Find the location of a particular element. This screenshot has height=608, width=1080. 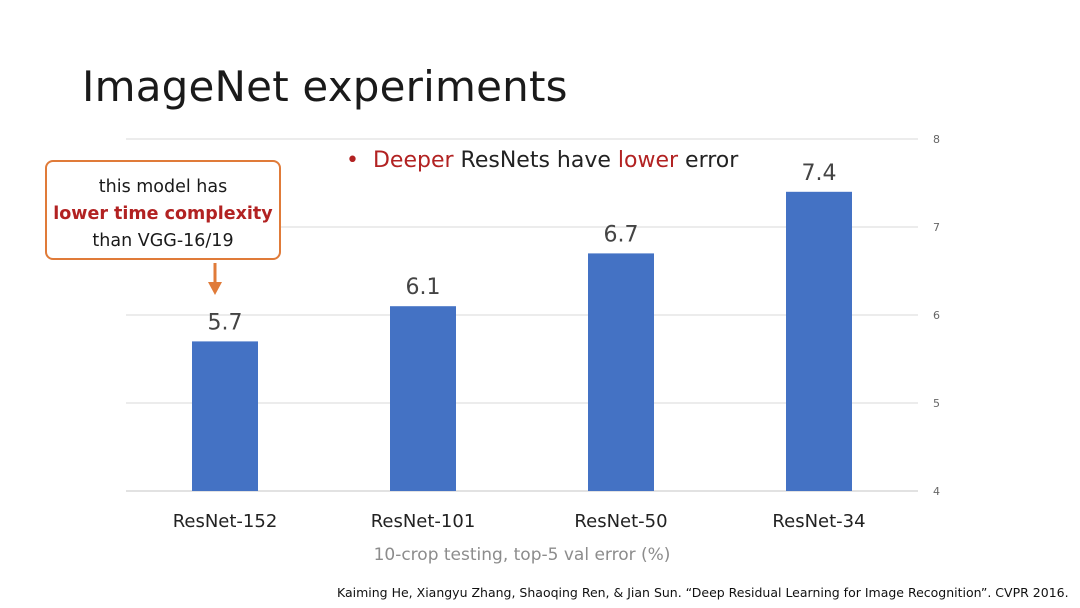

x-tick-label: ResNet-34 is located at coordinates (818, 521).